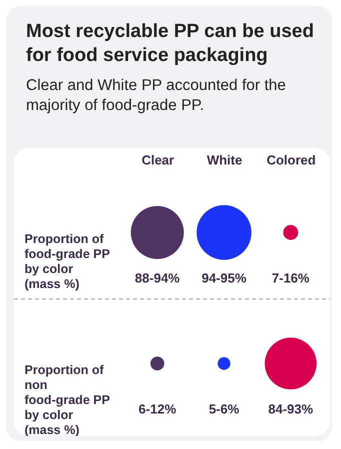  What do you see at coordinates (291, 160) in the screenshot?
I see `category-label: Colored` at bounding box center [291, 160].